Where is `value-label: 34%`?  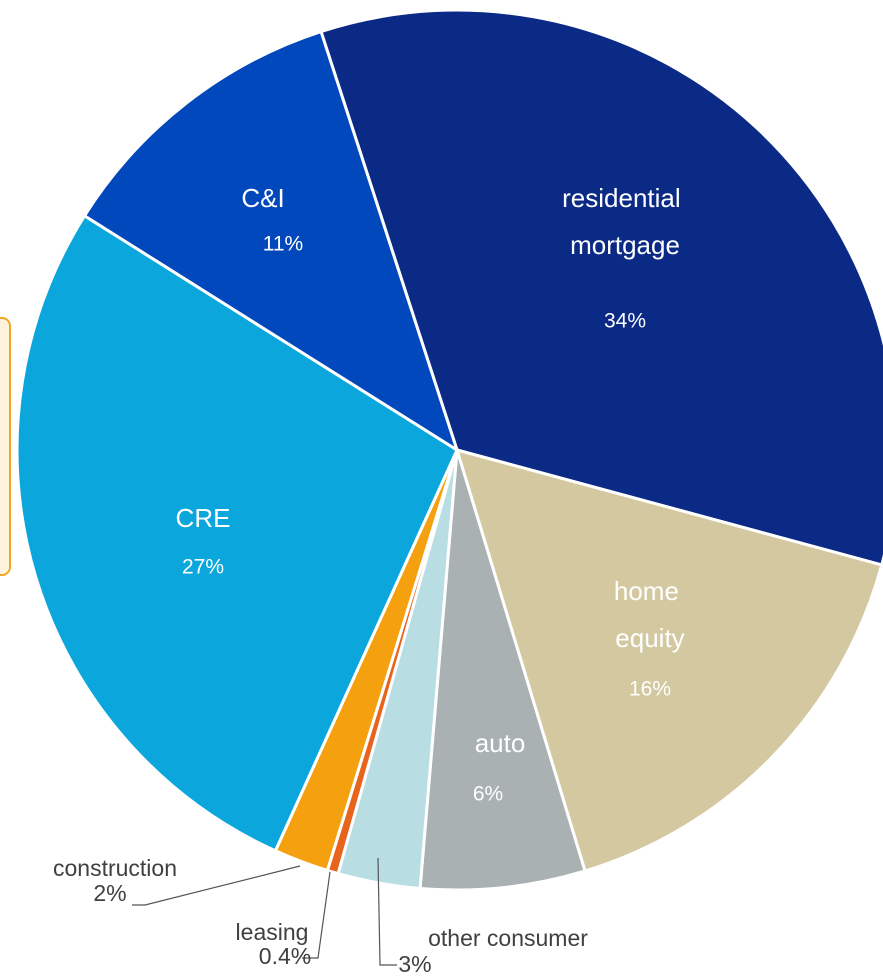
value-label: 34% is located at coordinates (625, 321).